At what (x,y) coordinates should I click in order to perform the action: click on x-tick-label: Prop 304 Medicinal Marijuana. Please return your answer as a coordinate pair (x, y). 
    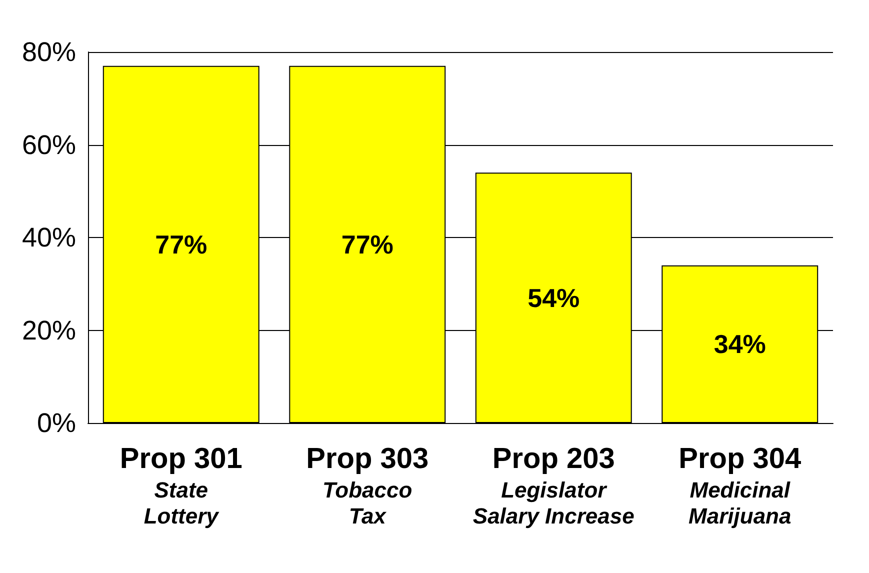
    Looking at the image, I should click on (740, 485).